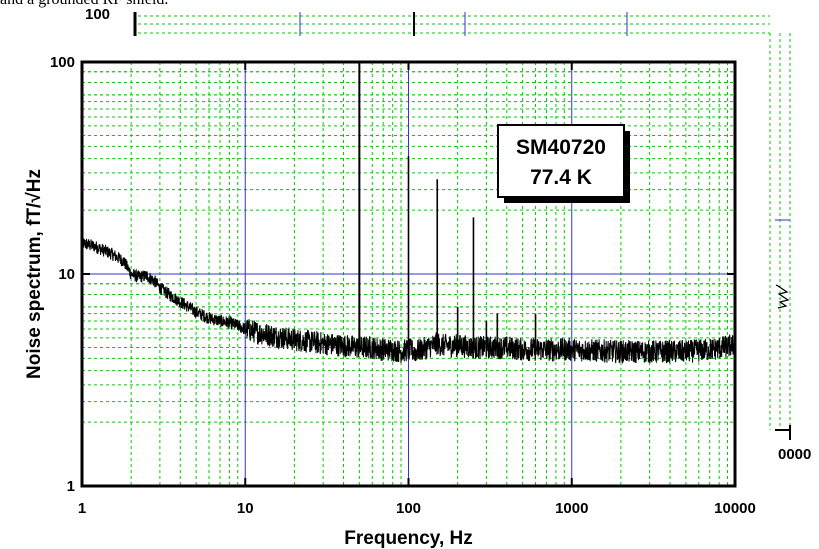  Describe the element at coordinates (571, 508) in the screenshot. I see `x-tick-label: 1000` at that location.